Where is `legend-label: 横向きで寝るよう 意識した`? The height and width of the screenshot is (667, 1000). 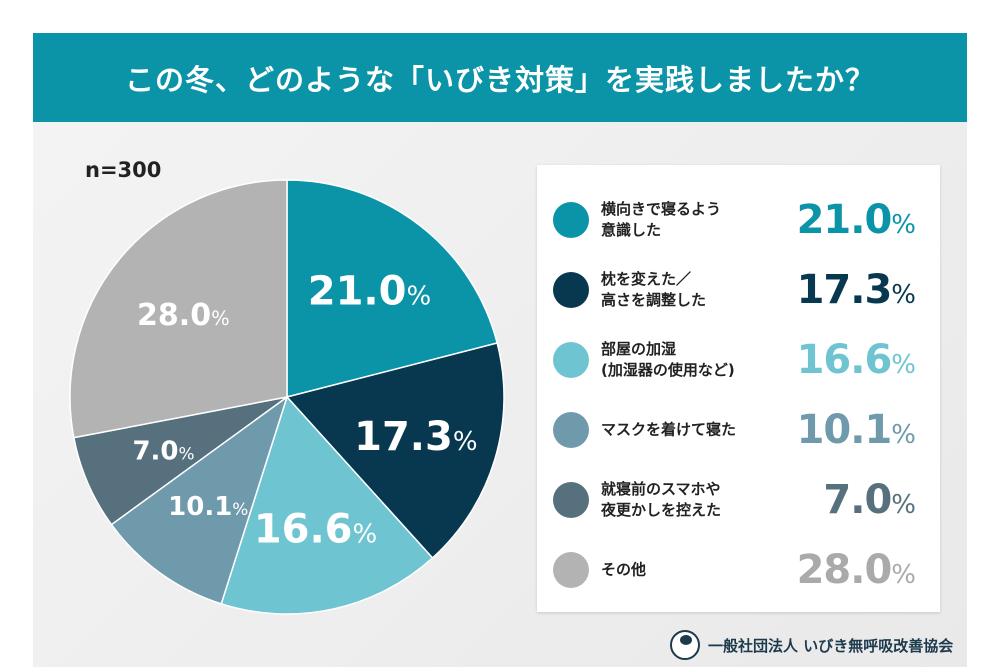 legend-label: 横向きで寝るよう 意識した is located at coordinates (661, 219).